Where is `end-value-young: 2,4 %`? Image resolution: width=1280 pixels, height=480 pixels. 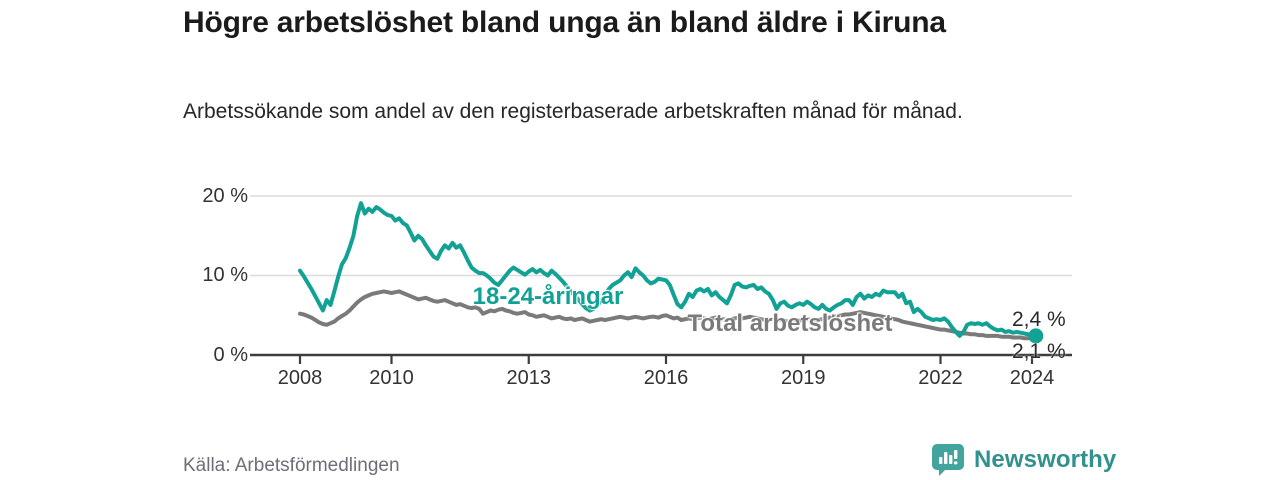
end-value-young: 2,4 % is located at coordinates (1039, 319).